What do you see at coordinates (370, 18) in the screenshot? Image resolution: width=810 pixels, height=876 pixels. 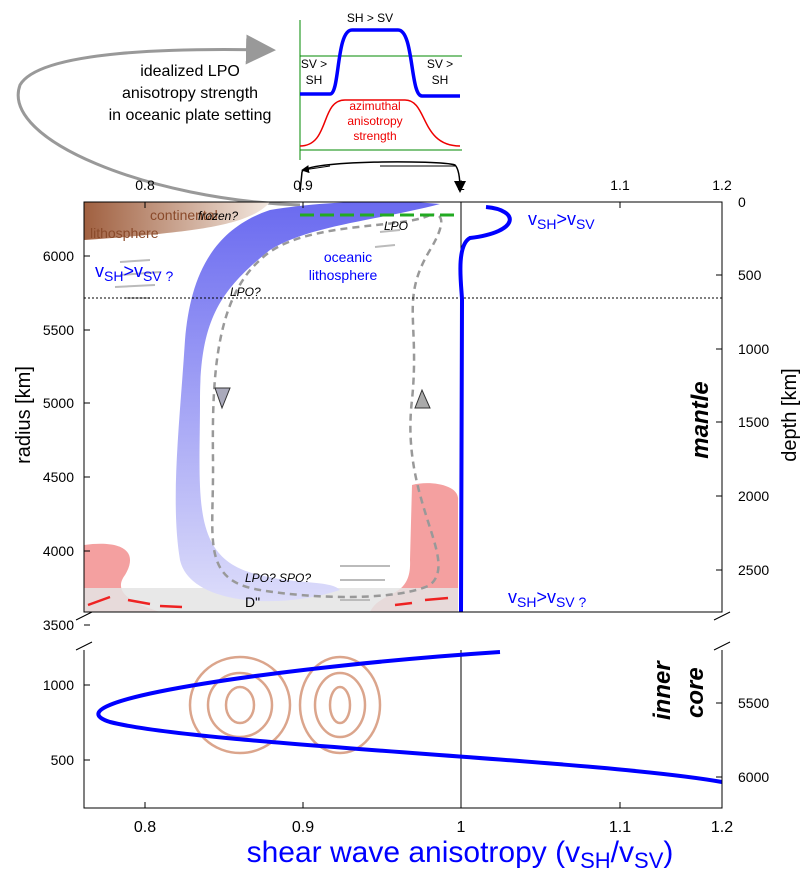 I see `inset-top: SH > SV` at bounding box center [370, 18].